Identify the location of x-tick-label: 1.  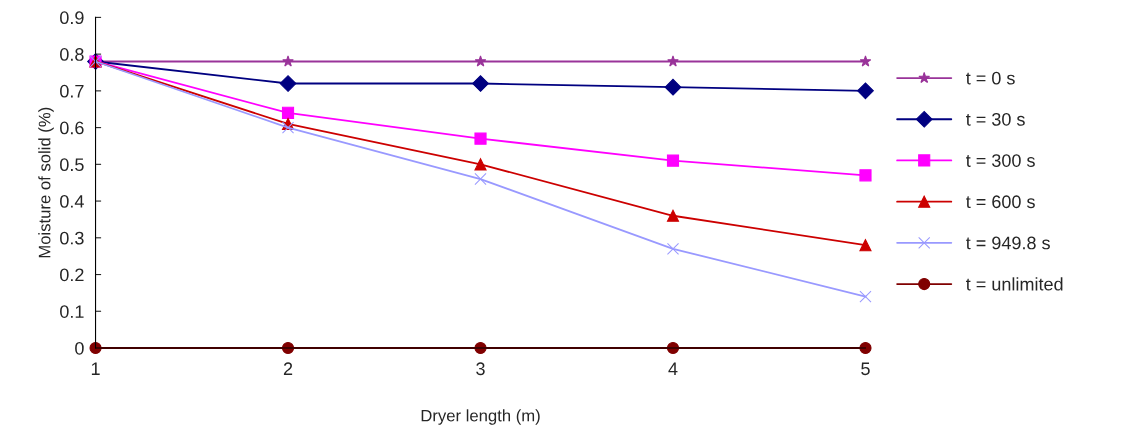
(95, 368).